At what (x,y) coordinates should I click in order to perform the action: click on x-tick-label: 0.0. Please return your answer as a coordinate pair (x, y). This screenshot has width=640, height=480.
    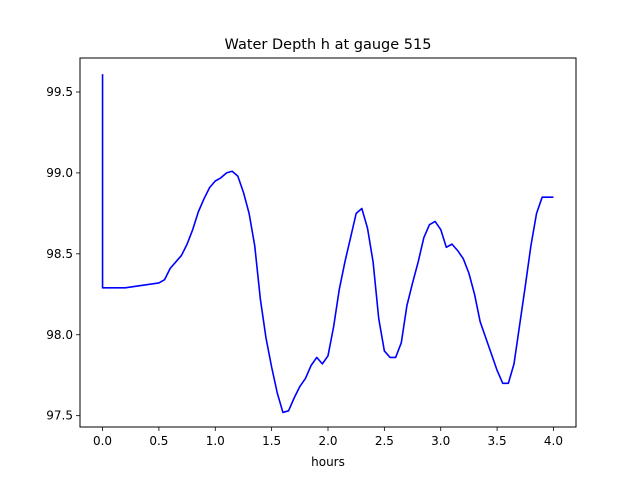
    Looking at the image, I should click on (102, 441).